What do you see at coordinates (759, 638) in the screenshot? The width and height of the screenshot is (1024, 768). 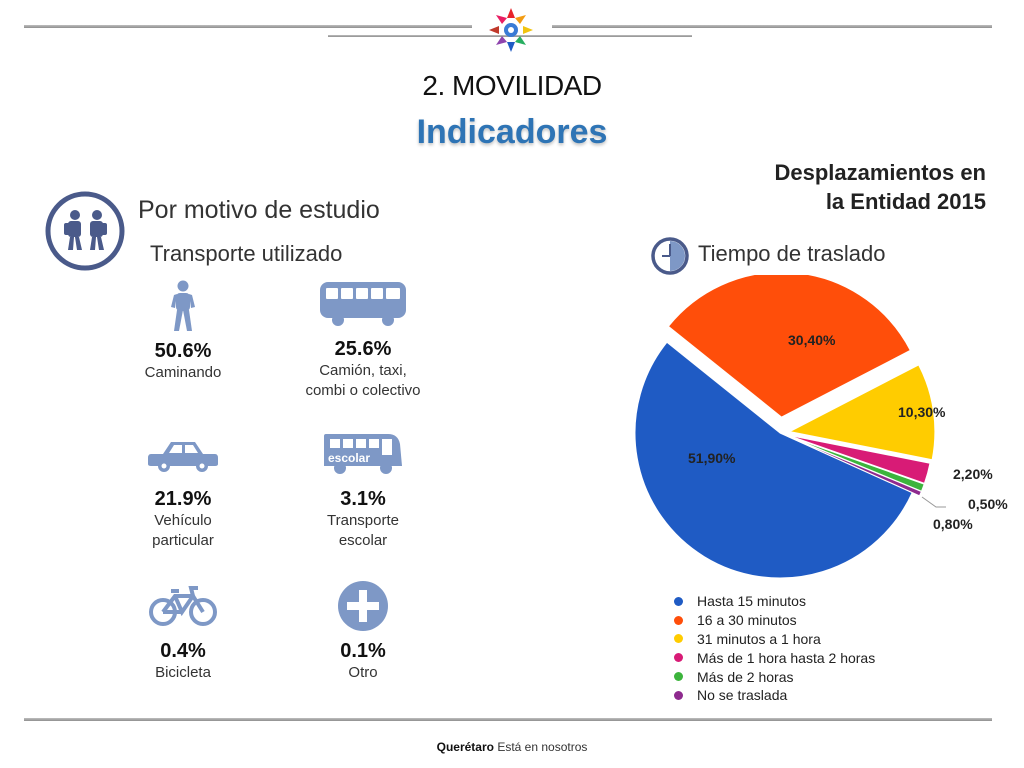 I see `legend-label: 31 minutos a 1 hora` at bounding box center [759, 638].